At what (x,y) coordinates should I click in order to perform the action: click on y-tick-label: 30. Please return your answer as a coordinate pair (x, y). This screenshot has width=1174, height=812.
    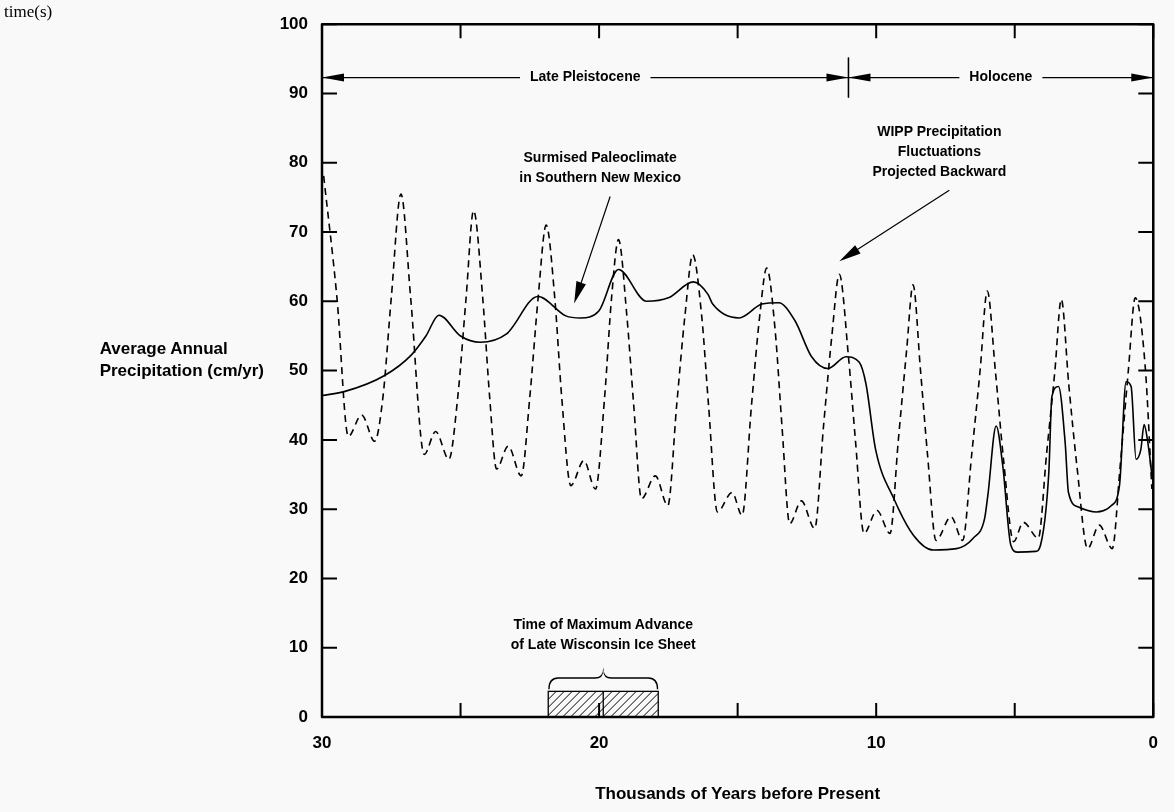
    Looking at the image, I should click on (298, 508).